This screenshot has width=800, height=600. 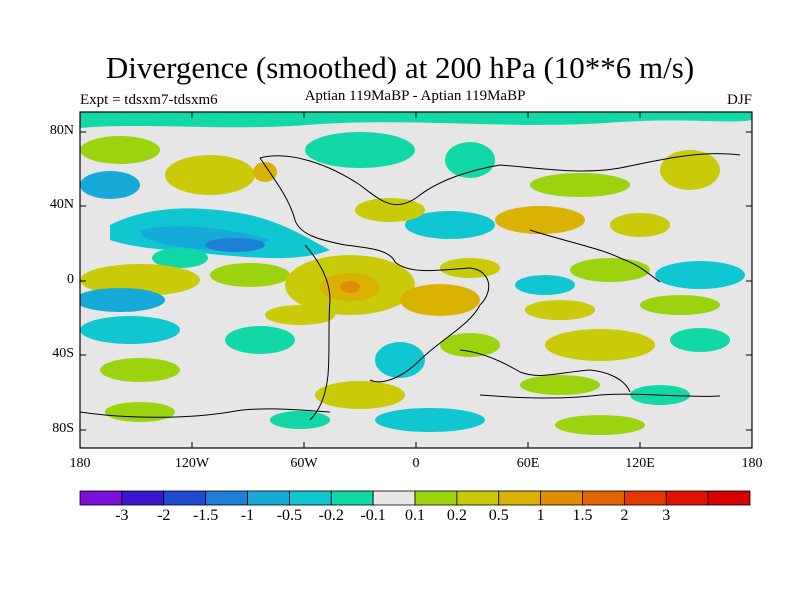 What do you see at coordinates (122, 515) in the screenshot?
I see `colorbar-label: -3` at bounding box center [122, 515].